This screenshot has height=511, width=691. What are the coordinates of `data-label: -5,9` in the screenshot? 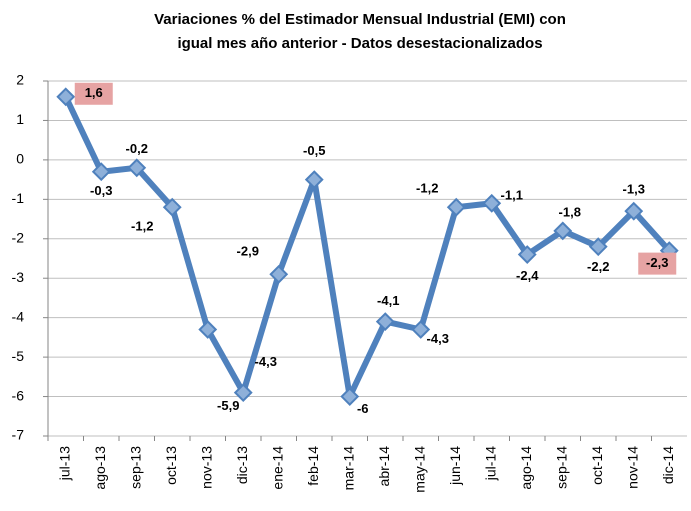 It's located at (228, 405).